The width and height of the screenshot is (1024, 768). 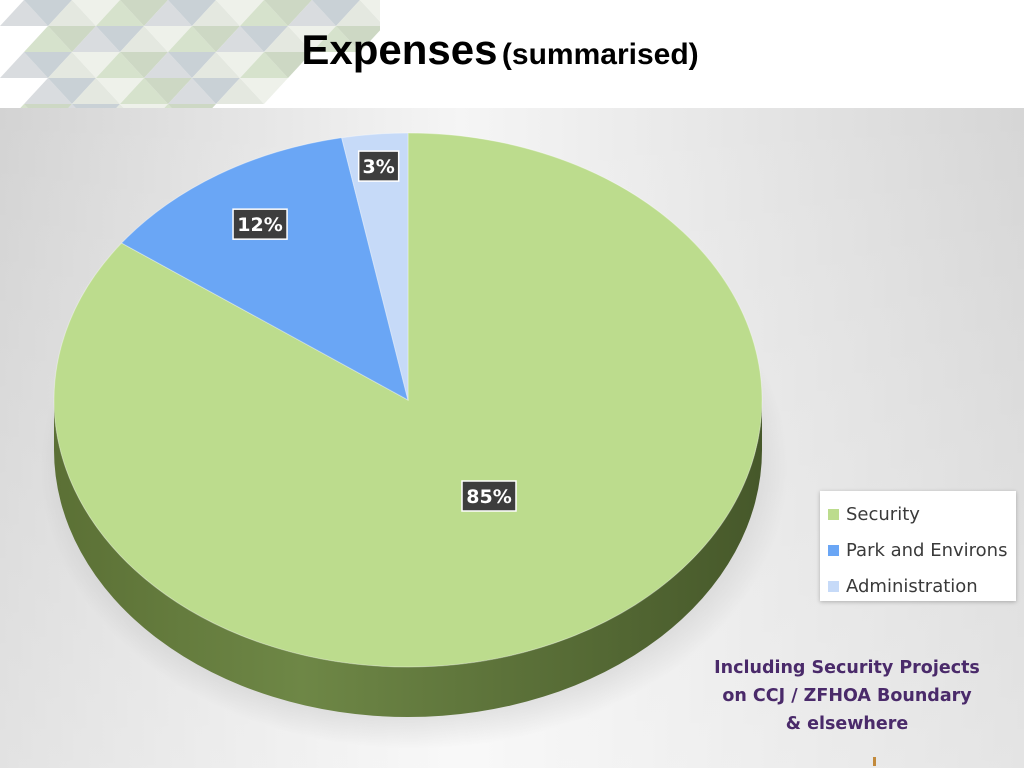 What do you see at coordinates (833, 514) in the screenshot?
I see `legend-swatch-security` at bounding box center [833, 514].